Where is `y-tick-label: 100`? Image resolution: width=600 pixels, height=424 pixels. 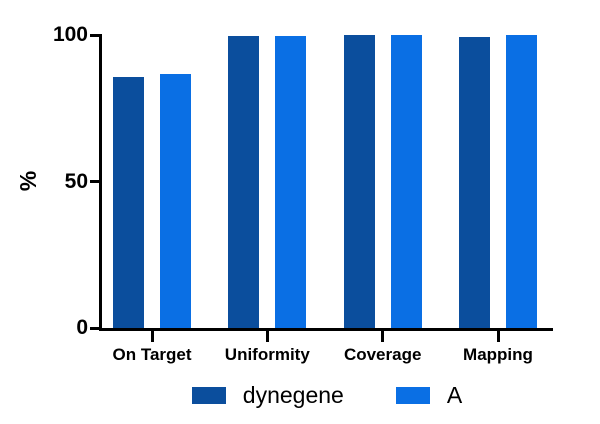 y-tick-label: 100 is located at coordinates (70, 34).